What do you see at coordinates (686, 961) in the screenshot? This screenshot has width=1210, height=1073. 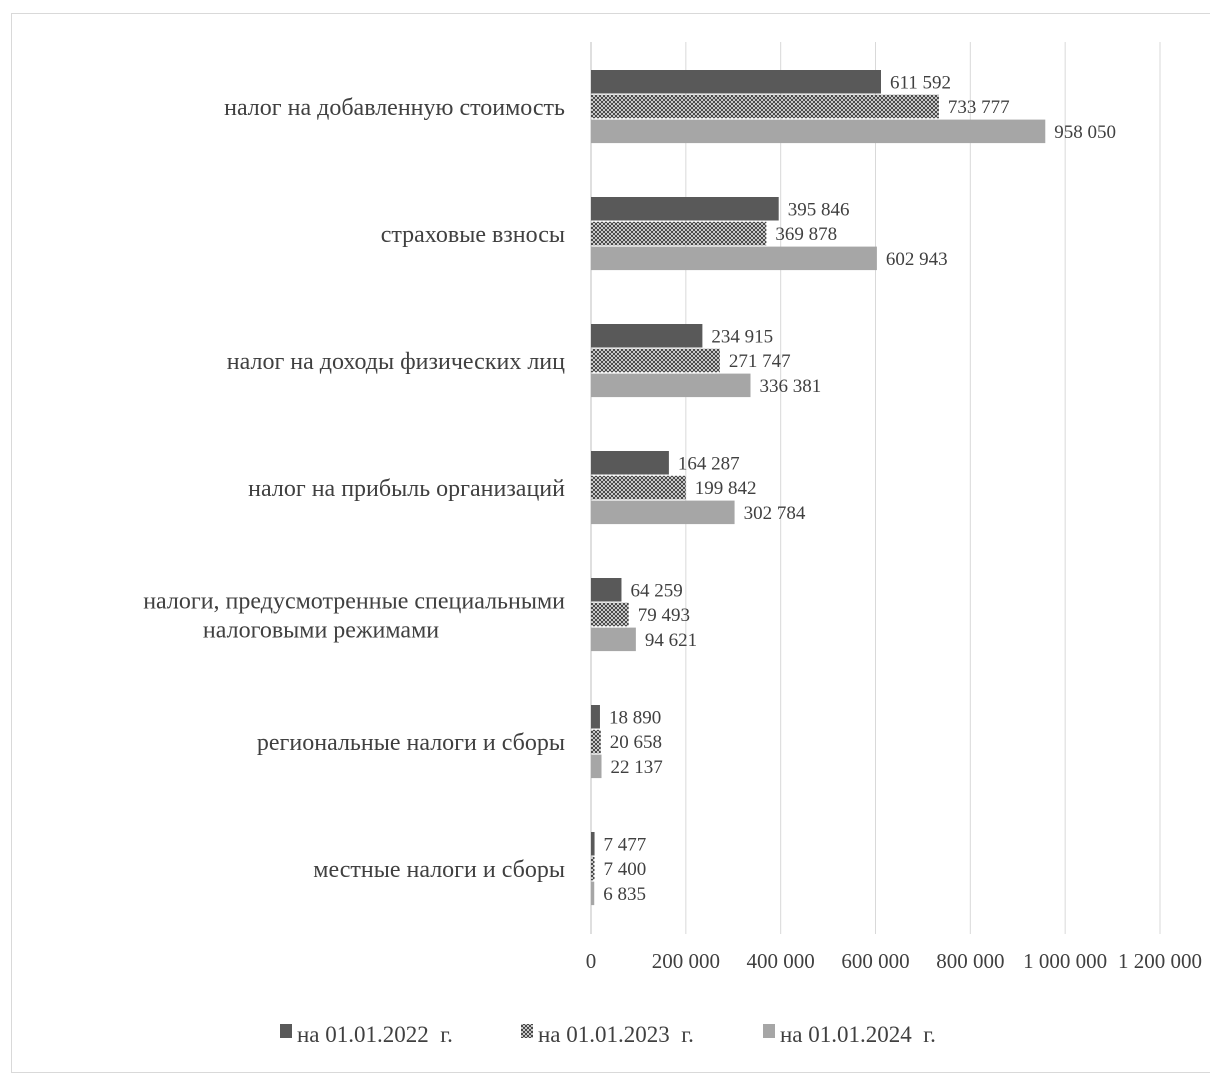 I see `x-tick-label: 200 000` at bounding box center [686, 961].